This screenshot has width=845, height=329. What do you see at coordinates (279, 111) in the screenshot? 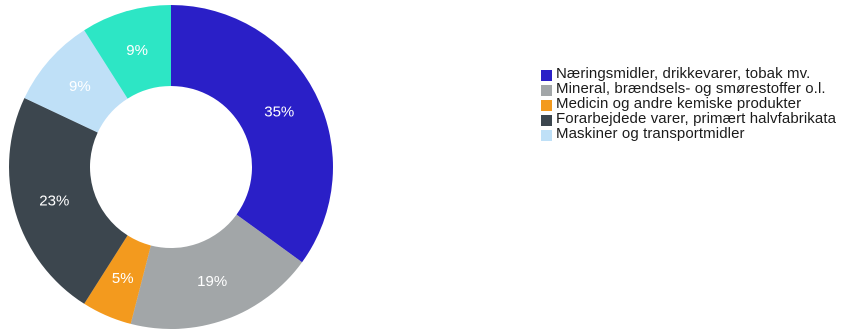
I see `slice-value-label: 35%` at bounding box center [279, 111].